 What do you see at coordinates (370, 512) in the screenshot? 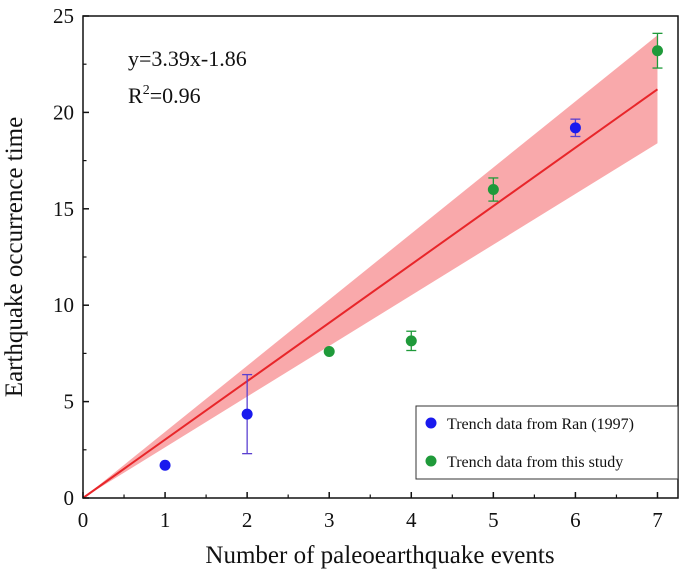
I see `x-axis-ticks: 0 1 2 3 4 5 6 7` at bounding box center [370, 512].